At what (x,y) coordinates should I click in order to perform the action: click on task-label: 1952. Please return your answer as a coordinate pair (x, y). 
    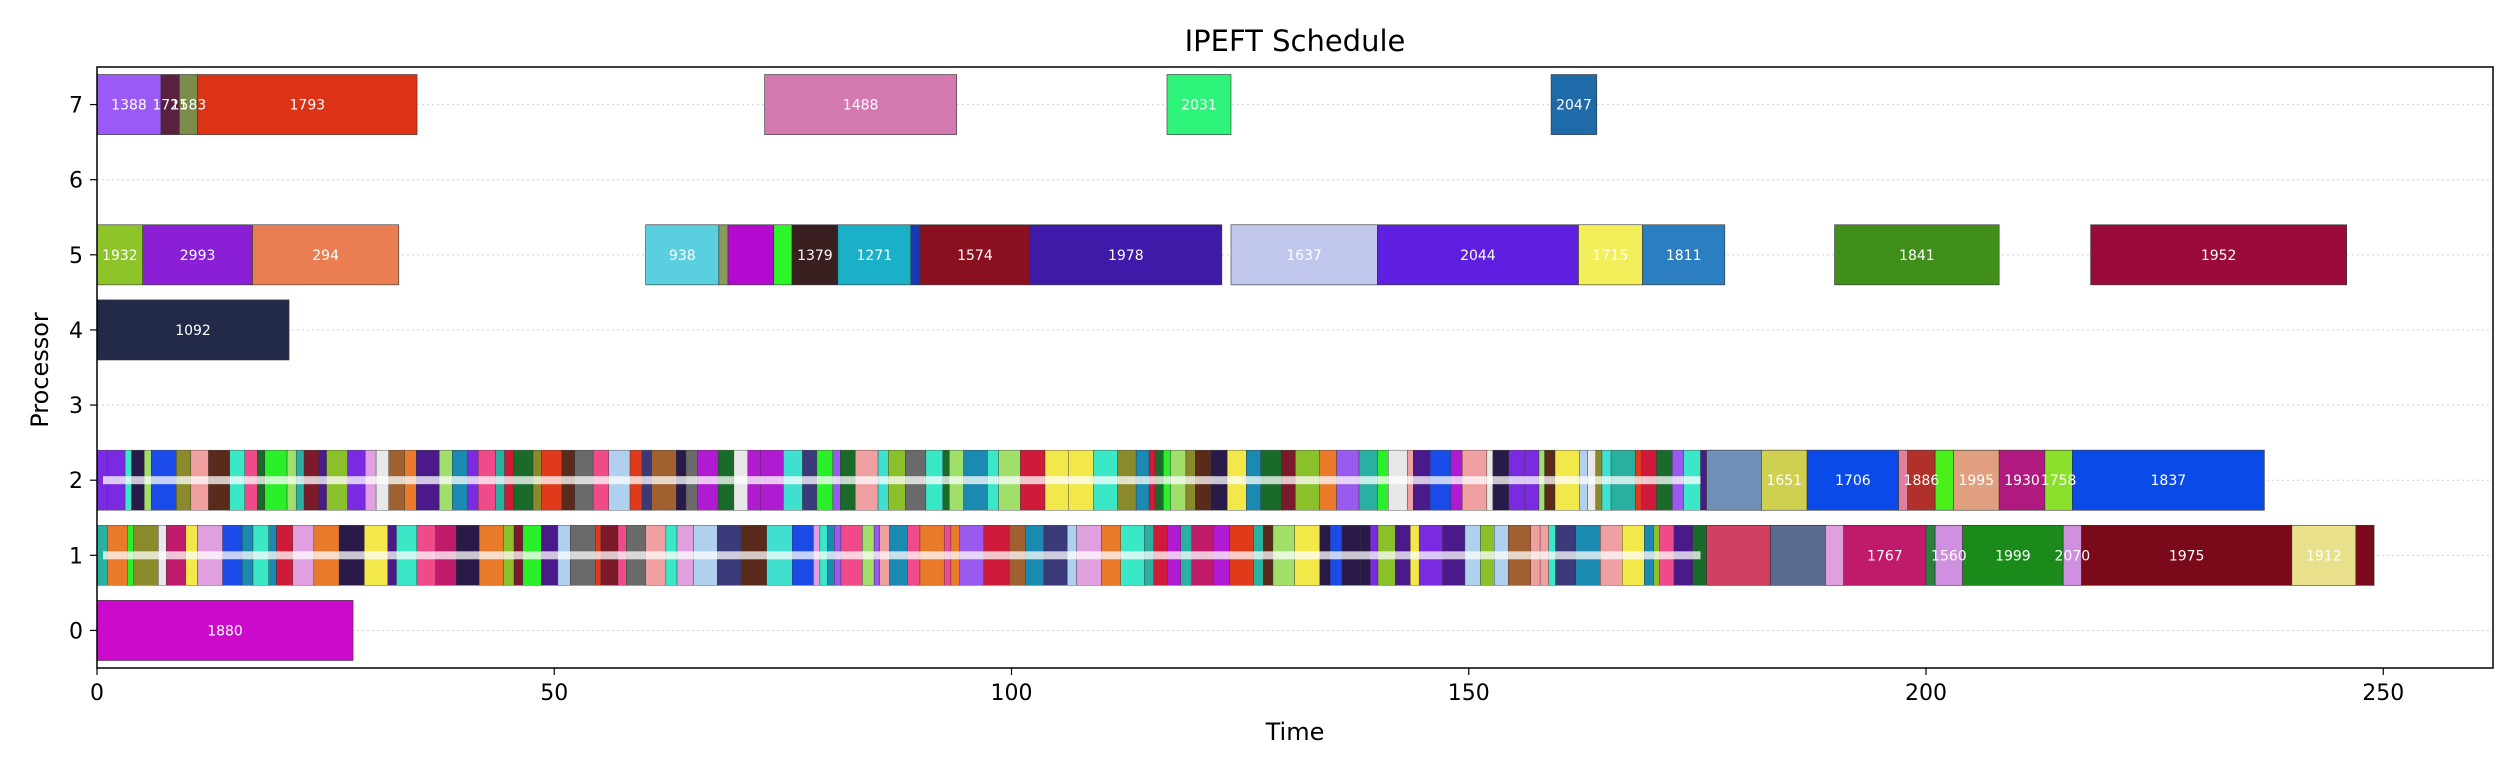
    Looking at the image, I should click on (2219, 256).